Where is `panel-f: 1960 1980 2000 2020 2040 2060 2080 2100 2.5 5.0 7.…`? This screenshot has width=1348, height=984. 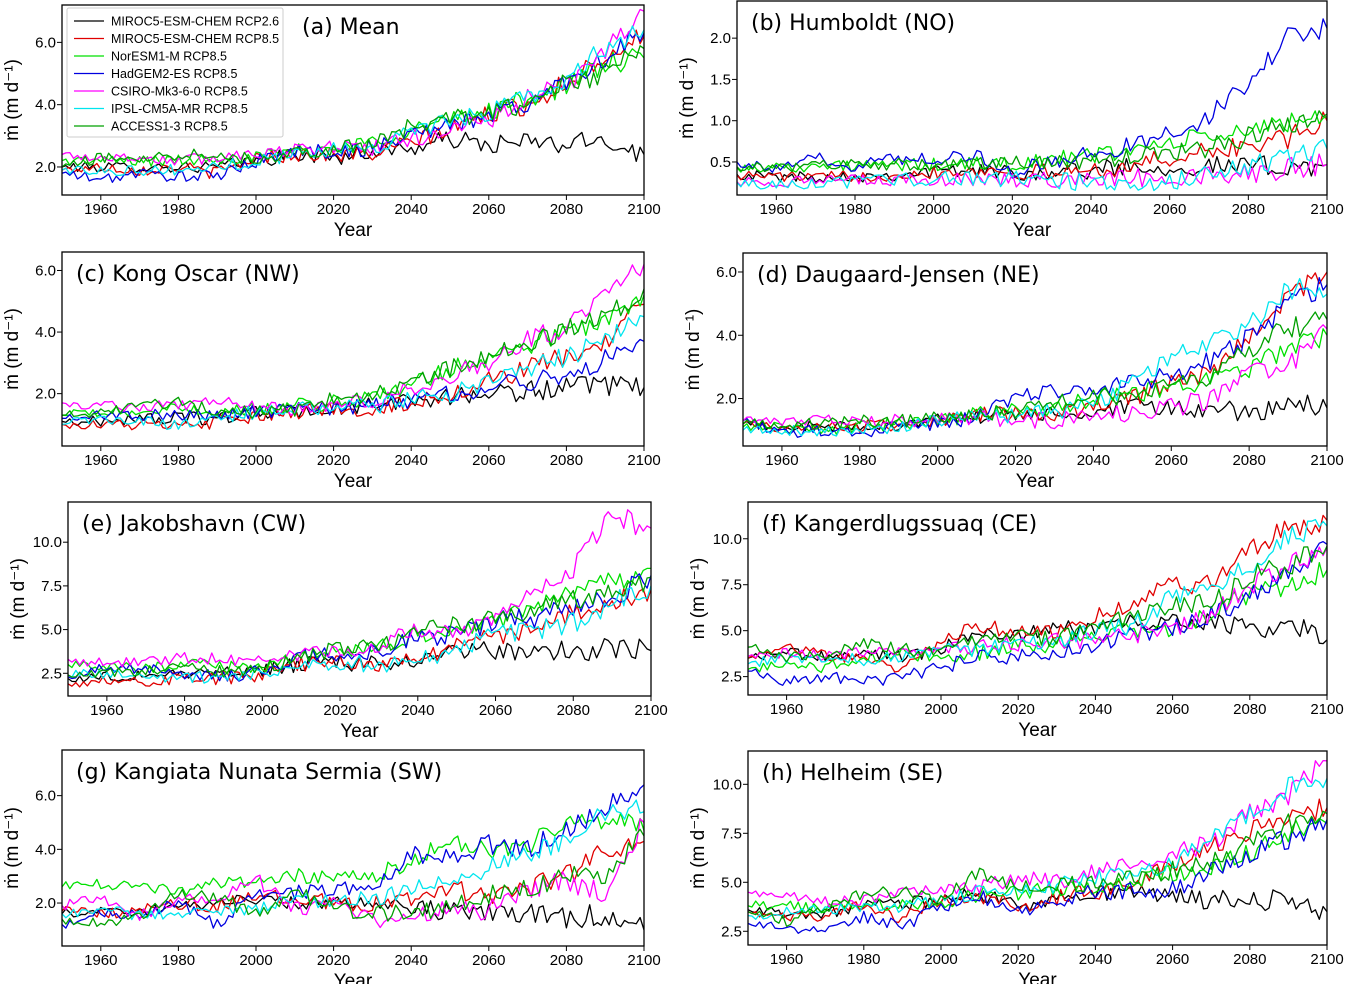
panel-f: 1960 1980 2000 2020 2040 2060 2080 2100 2.5 5.0 7.… is located at coordinates (1016, 621).